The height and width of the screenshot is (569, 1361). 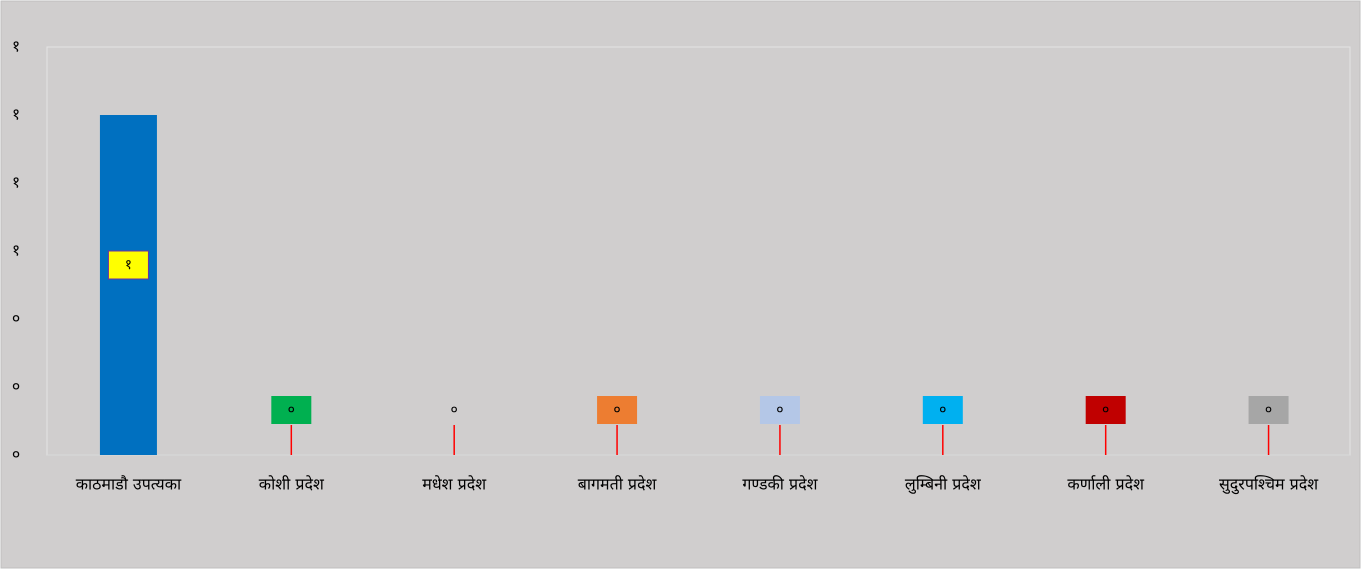 What do you see at coordinates (292, 484) in the screenshot?
I see `x-tick-label: कोशी प्रदेश` at bounding box center [292, 484].